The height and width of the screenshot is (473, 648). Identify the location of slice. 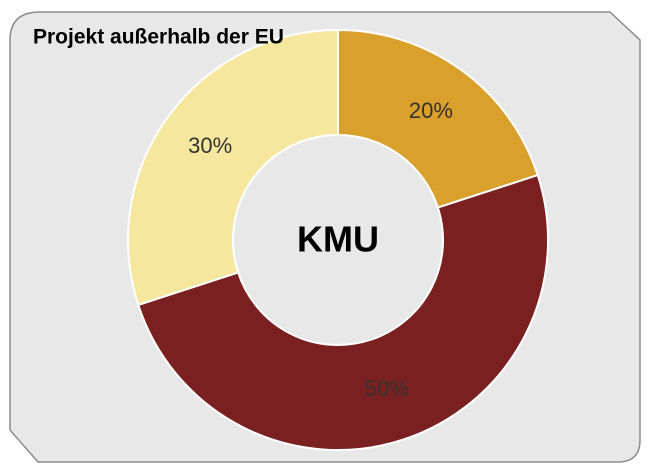
(438, 118).